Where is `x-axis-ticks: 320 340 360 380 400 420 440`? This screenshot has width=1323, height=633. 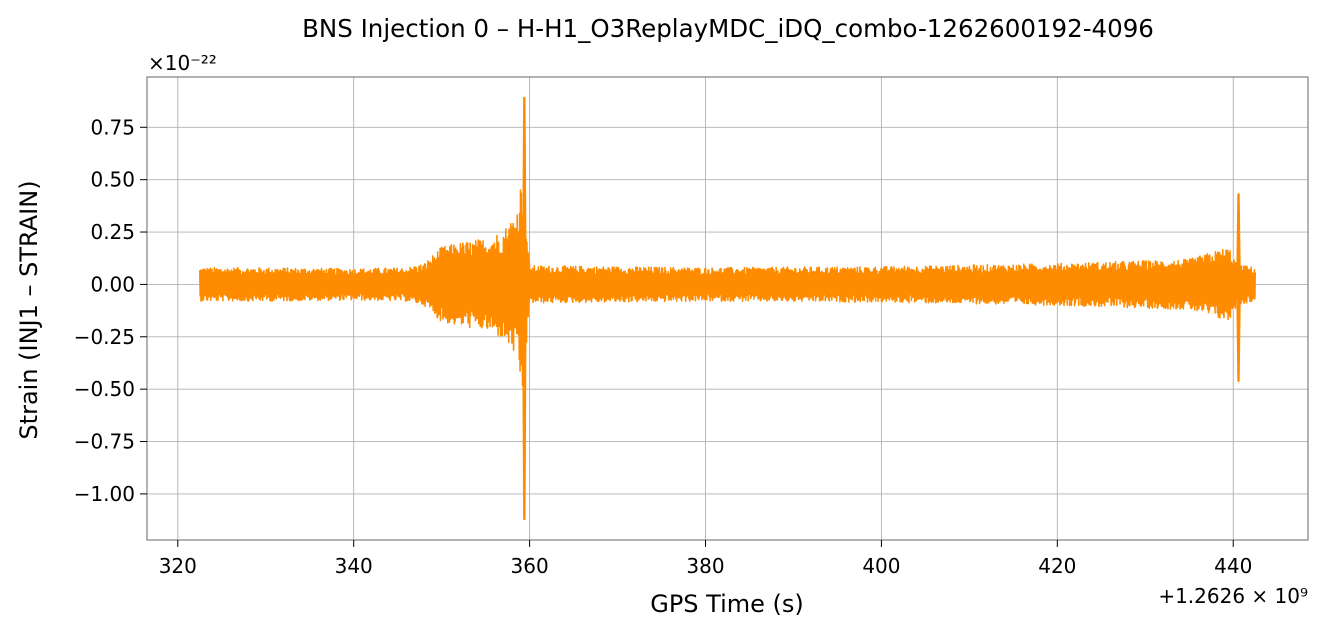
x-axis-ticks: 320 340 360 380 400 420 440 is located at coordinates (705, 559).